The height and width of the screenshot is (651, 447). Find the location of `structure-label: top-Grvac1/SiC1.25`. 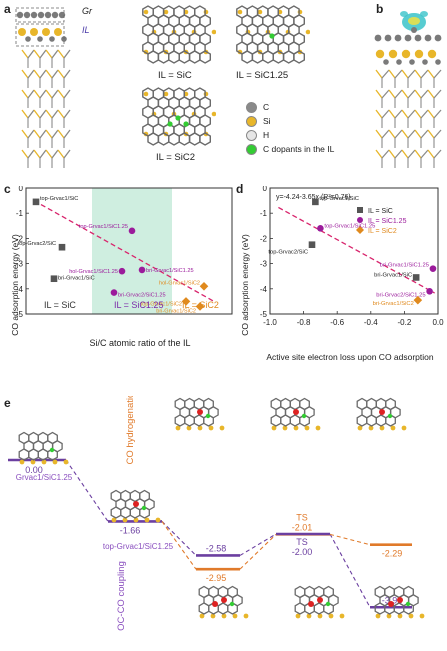

structure-label: top-Grvac1/SiC1.25 is located at coordinates (138, 546).